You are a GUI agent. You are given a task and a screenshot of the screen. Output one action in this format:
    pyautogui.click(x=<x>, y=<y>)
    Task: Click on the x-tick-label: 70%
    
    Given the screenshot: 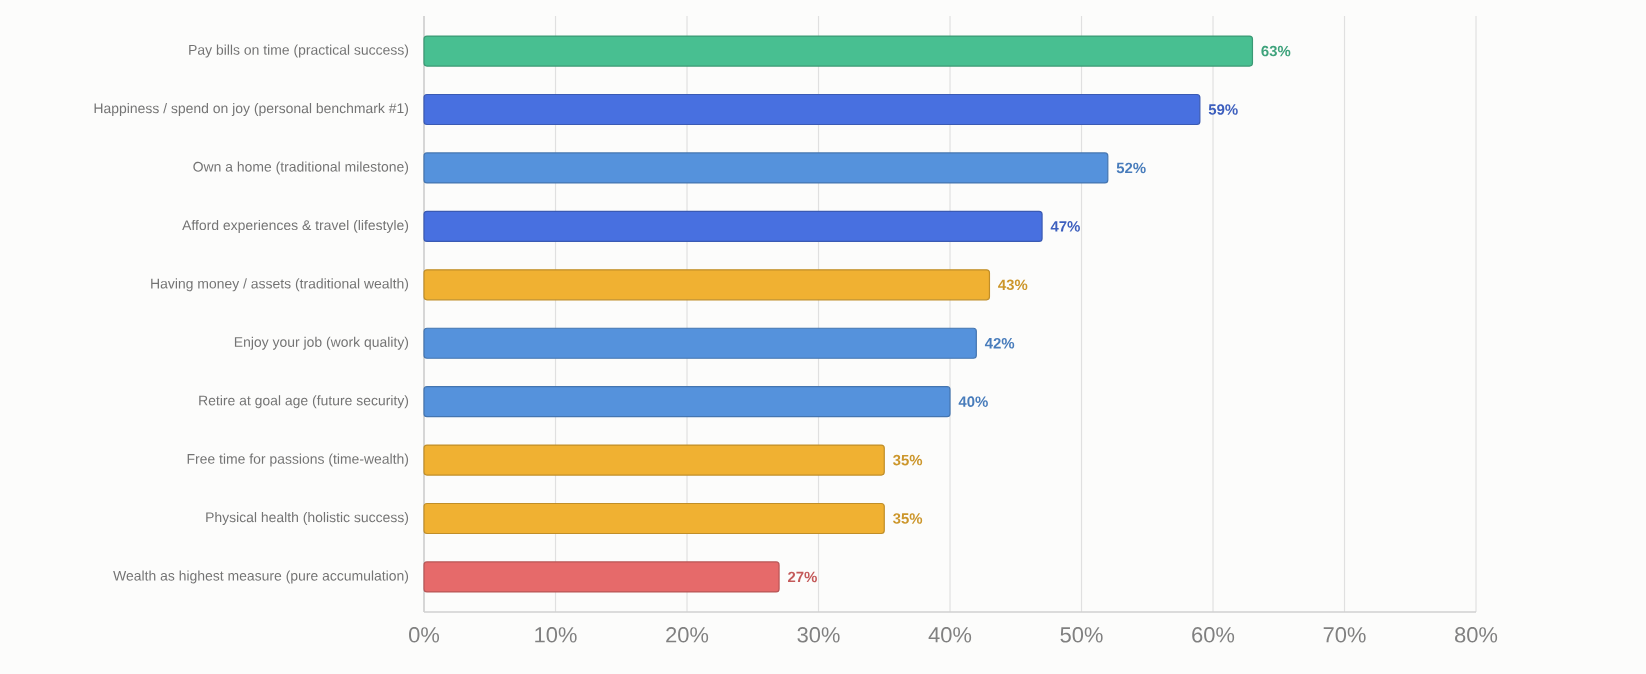 What is the action you would take?
    pyautogui.click(x=1344, y=635)
    